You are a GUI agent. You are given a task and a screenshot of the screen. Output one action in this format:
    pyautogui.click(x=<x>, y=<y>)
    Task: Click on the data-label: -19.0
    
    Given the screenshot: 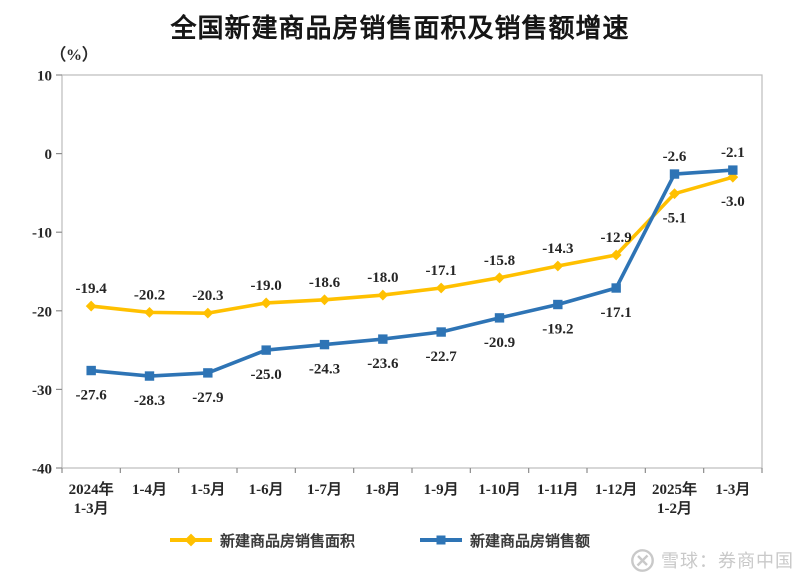 What is the action you would take?
    pyautogui.click(x=266, y=286)
    